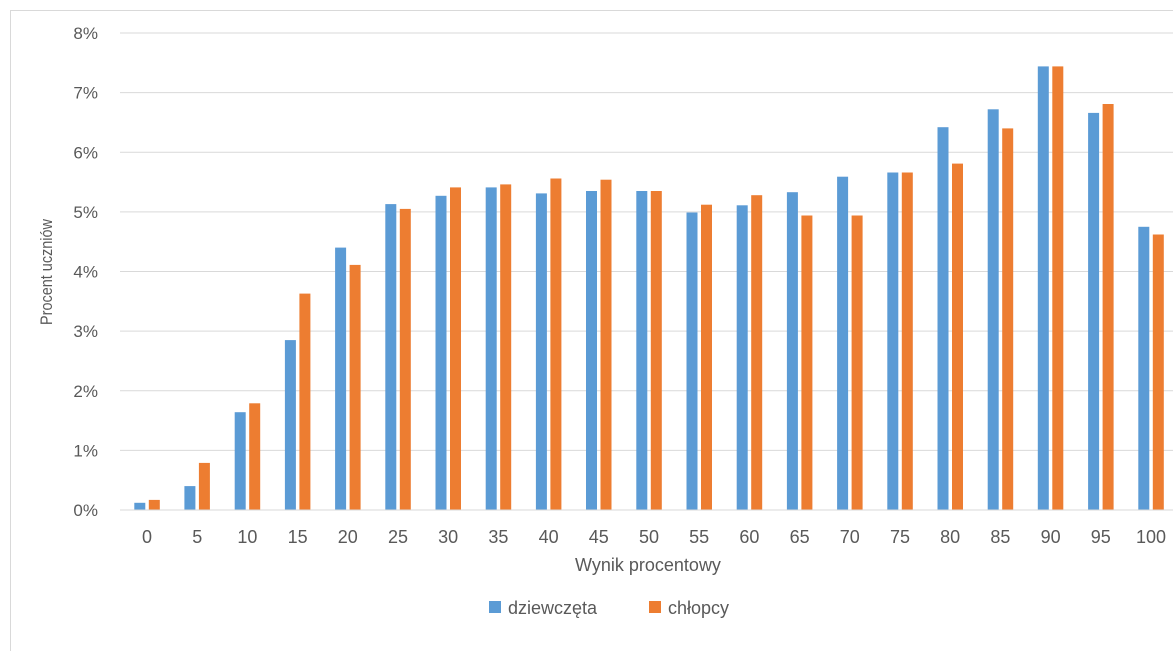 This screenshot has height=651, width=1173. Describe the element at coordinates (448, 537) in the screenshot. I see `x-tick-label: 30` at that location.